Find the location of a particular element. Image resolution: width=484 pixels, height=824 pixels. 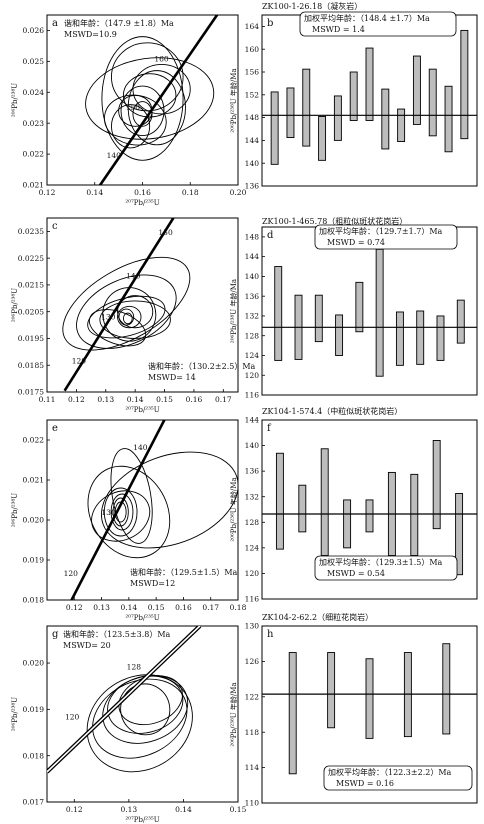

panel-letter: g is located at coordinates (55, 634).